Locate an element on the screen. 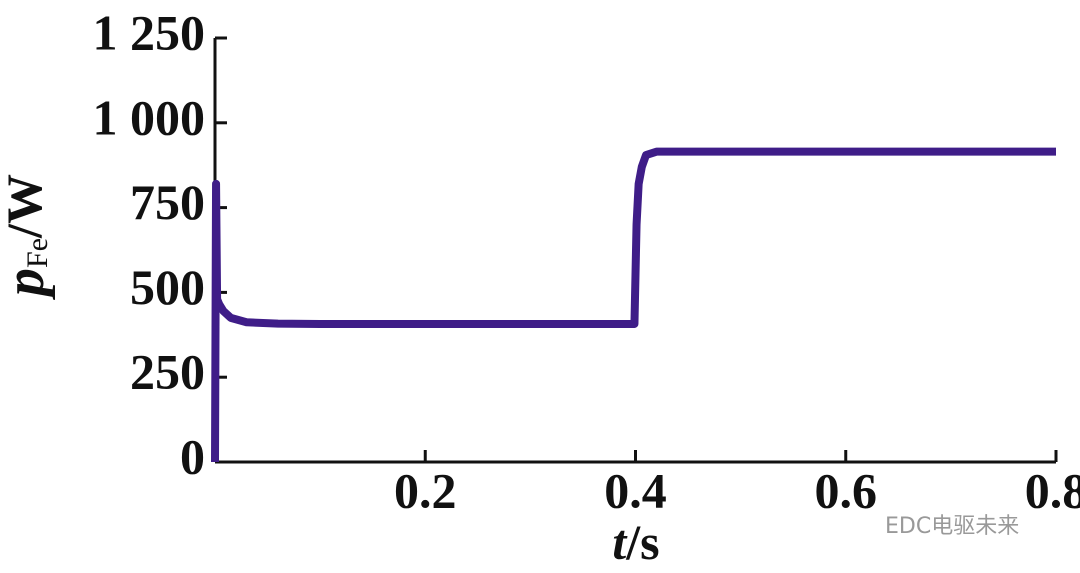 The height and width of the screenshot is (573, 1080). x-axis-label: t/s is located at coordinates (635, 542).